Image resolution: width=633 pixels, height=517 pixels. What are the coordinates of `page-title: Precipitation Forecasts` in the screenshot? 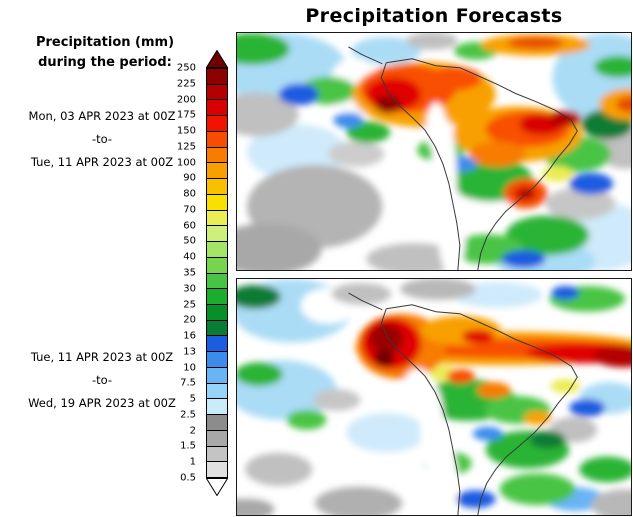 It's located at (434, 16).